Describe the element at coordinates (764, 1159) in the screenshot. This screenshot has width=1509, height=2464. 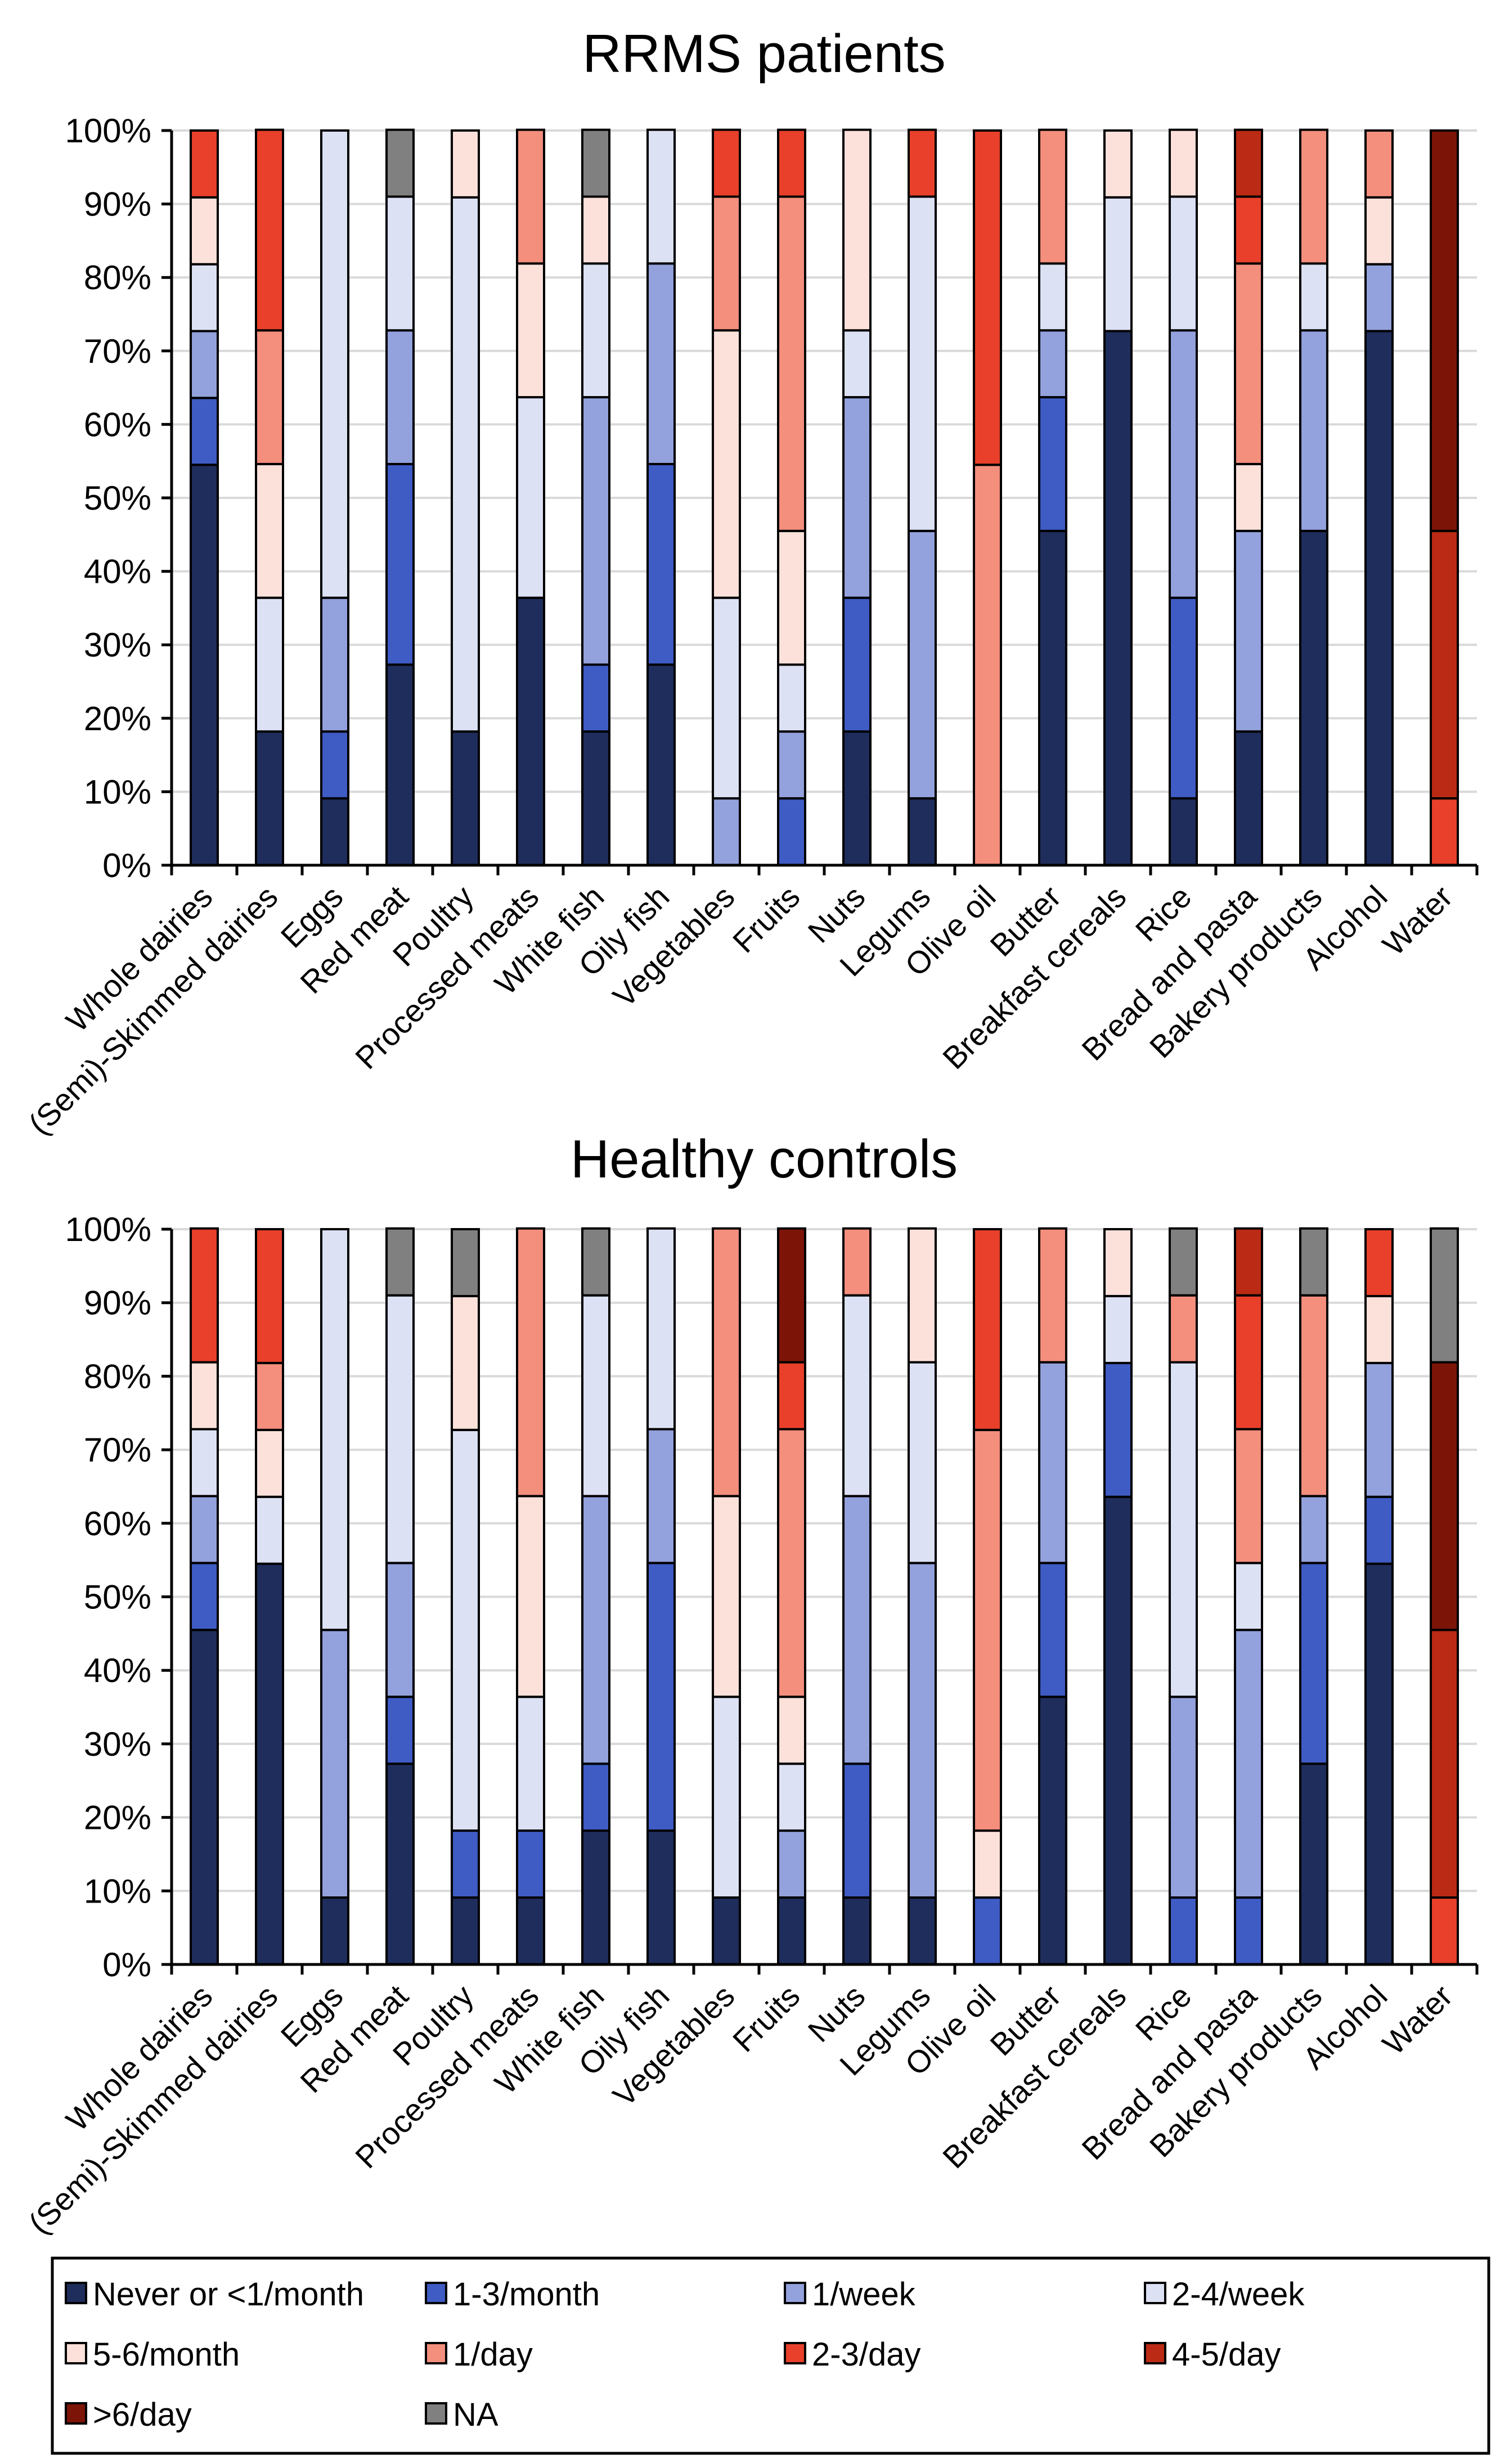
I see `chart-title: Healthy controls` at that location.